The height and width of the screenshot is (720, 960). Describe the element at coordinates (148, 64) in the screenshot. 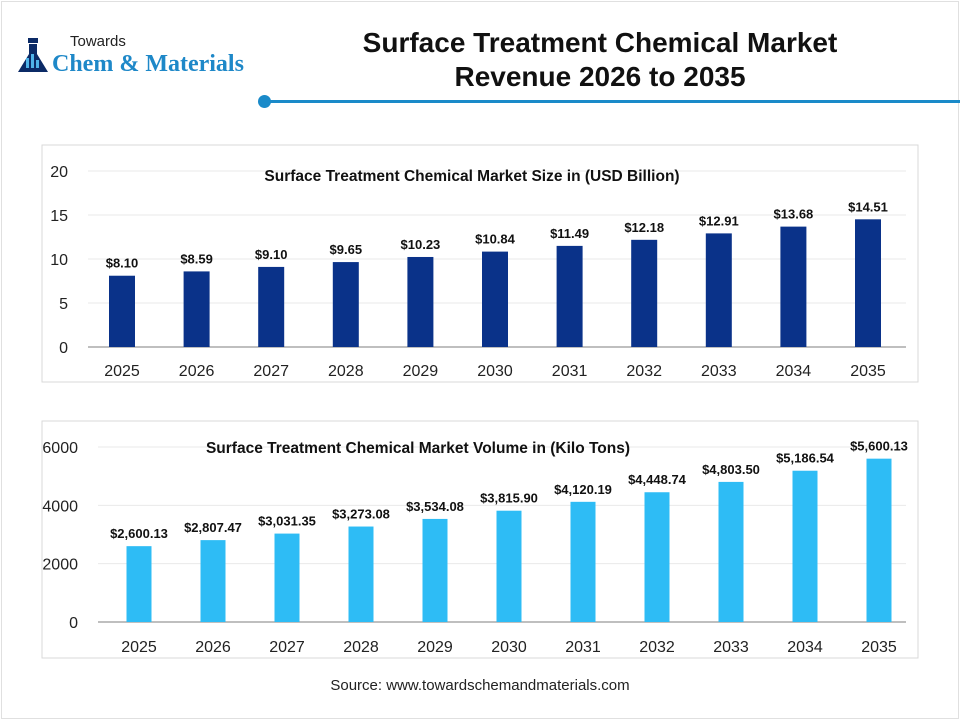

I see `logo-main: Chem & Materials` at that location.